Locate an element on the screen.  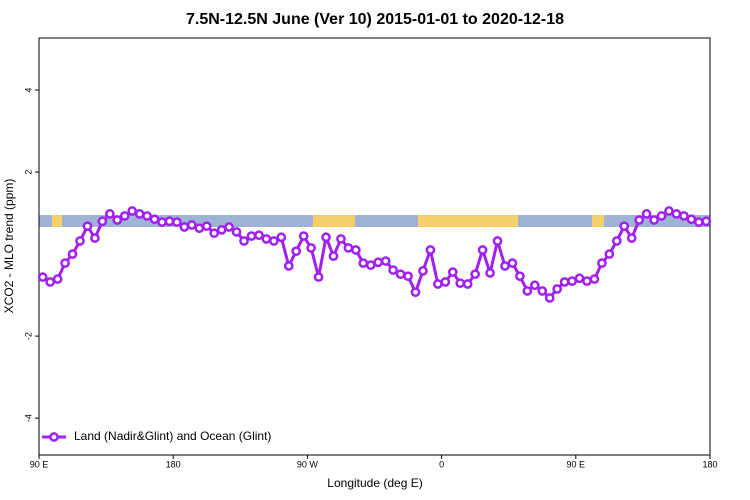
legend-marker is located at coordinates (54, 437).